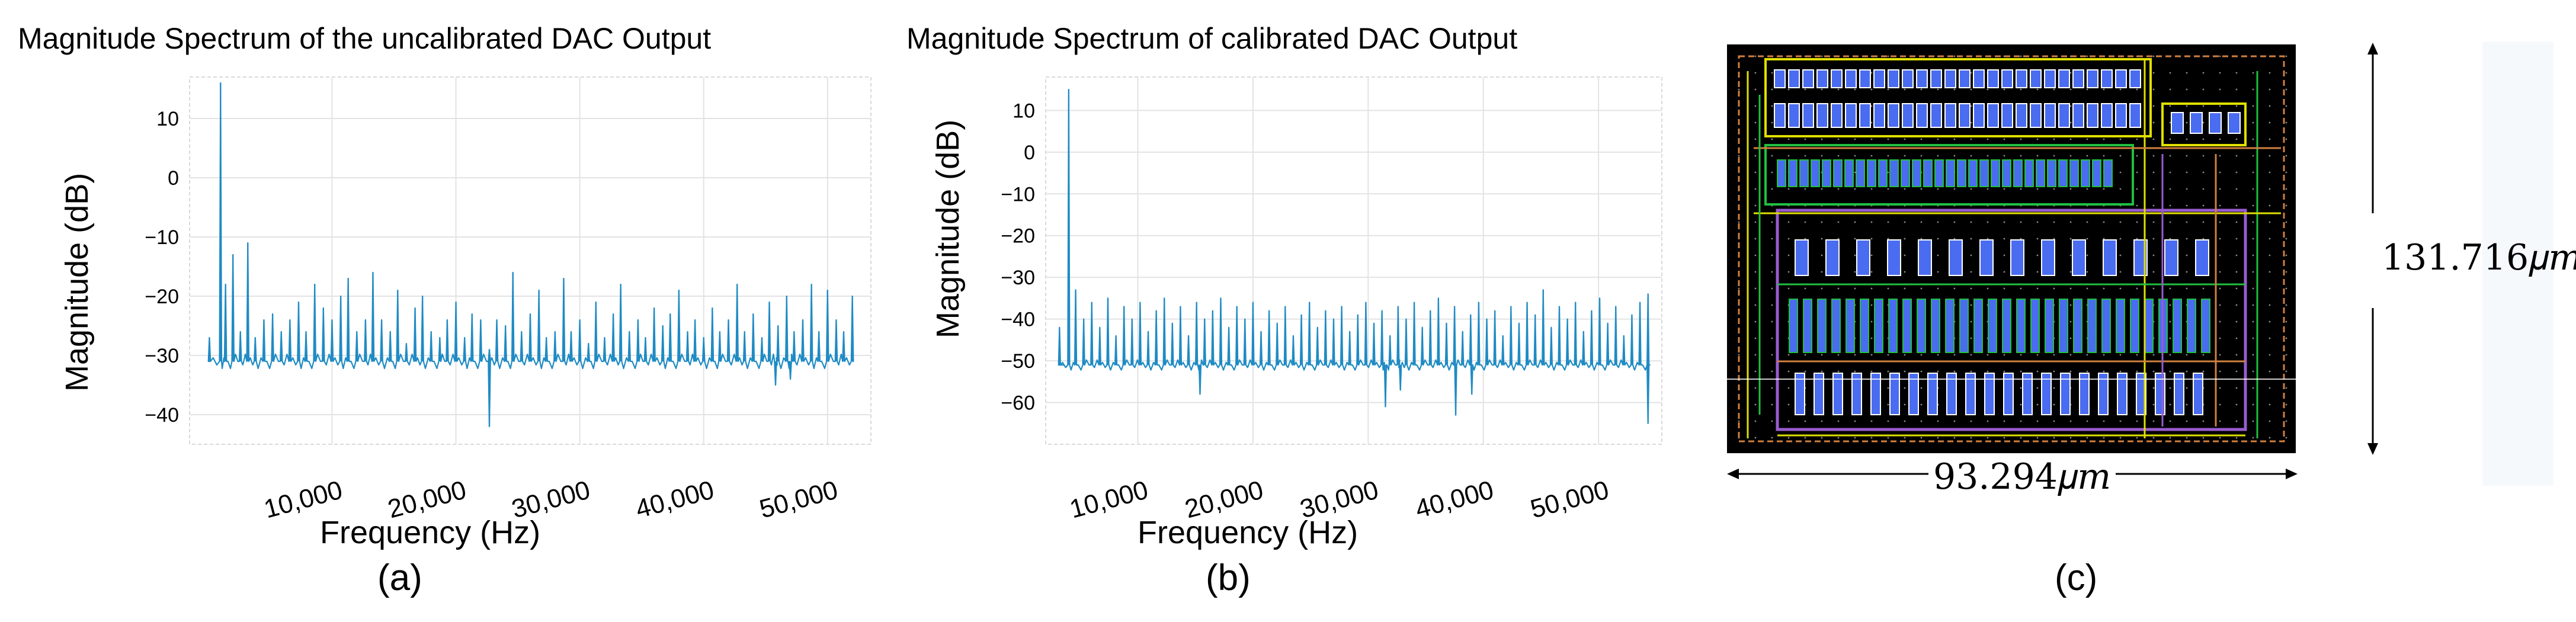  Describe the element at coordinates (167, 119) in the screenshot. I see `y-tick-label: 10` at that location.